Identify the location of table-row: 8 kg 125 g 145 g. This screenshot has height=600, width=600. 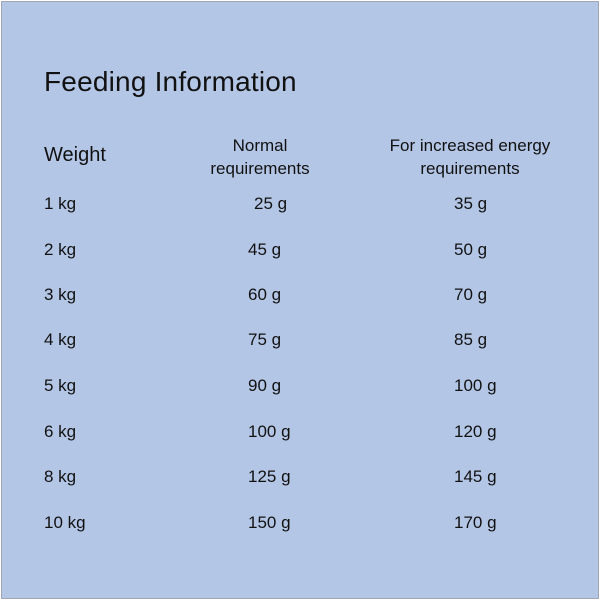
(300, 479).